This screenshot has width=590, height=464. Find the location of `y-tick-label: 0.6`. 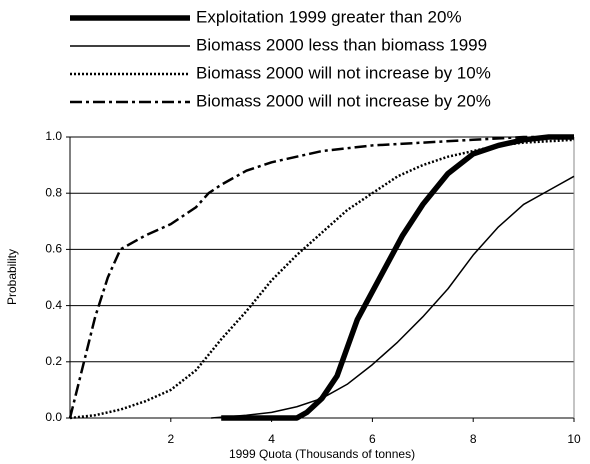

y-tick-label: 0.6 is located at coordinates (53, 249).